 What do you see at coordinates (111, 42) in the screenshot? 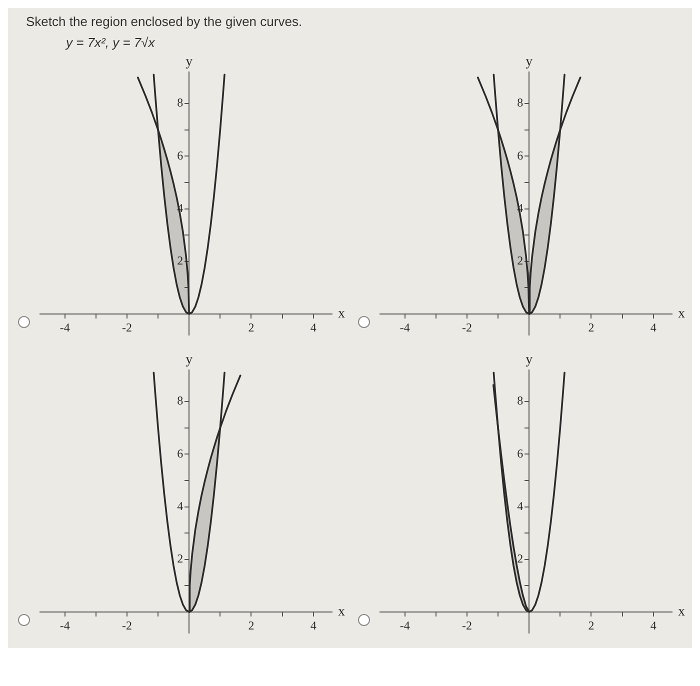
I see `chart-subtitle: y = 7x², y = 7√x` at bounding box center [111, 42].